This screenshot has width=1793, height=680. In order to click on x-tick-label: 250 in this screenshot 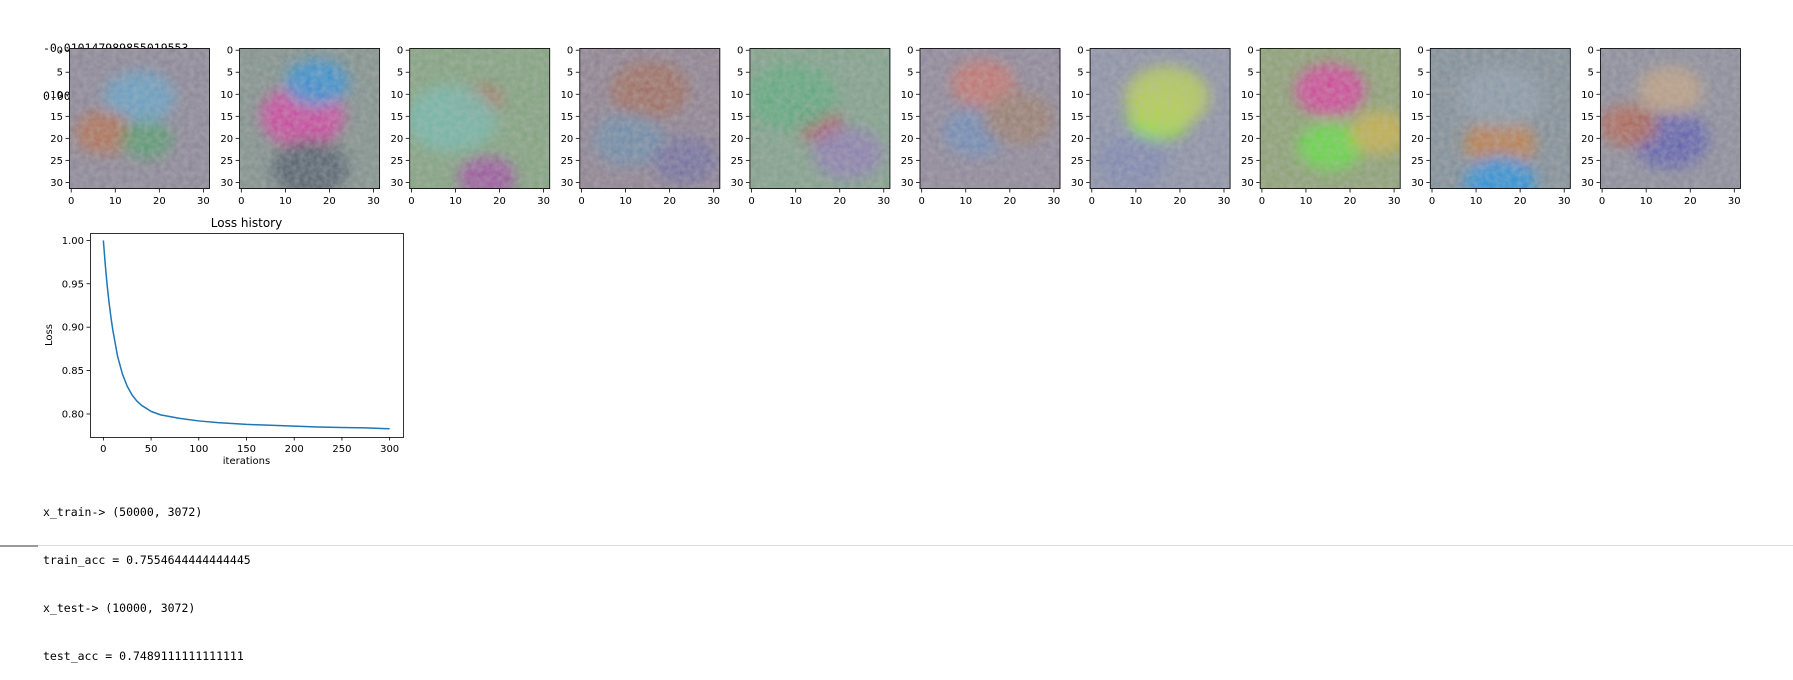, I will do `click(341, 449)`.